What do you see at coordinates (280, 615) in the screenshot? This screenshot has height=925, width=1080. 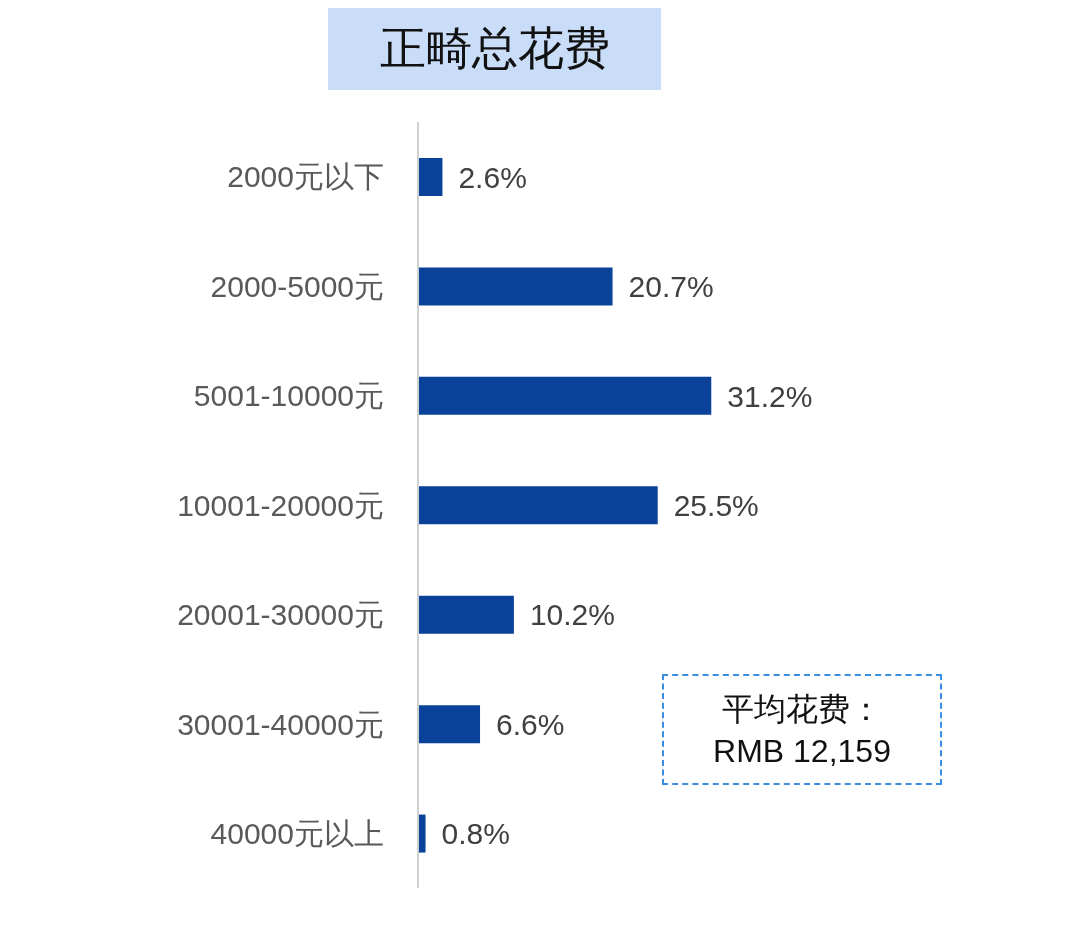 I see `y-tick-label: 20001-30000元` at bounding box center [280, 615].